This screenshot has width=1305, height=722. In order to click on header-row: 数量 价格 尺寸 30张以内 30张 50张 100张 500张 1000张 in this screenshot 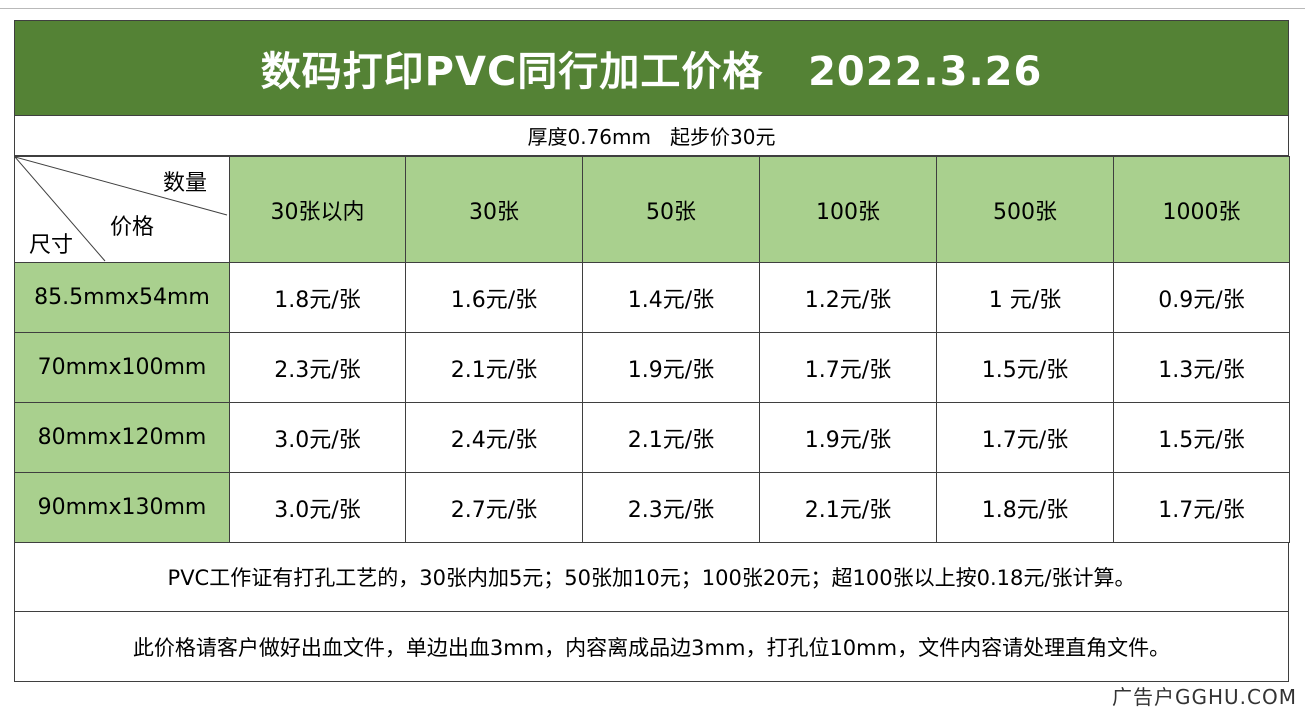, I will do `click(652, 209)`.